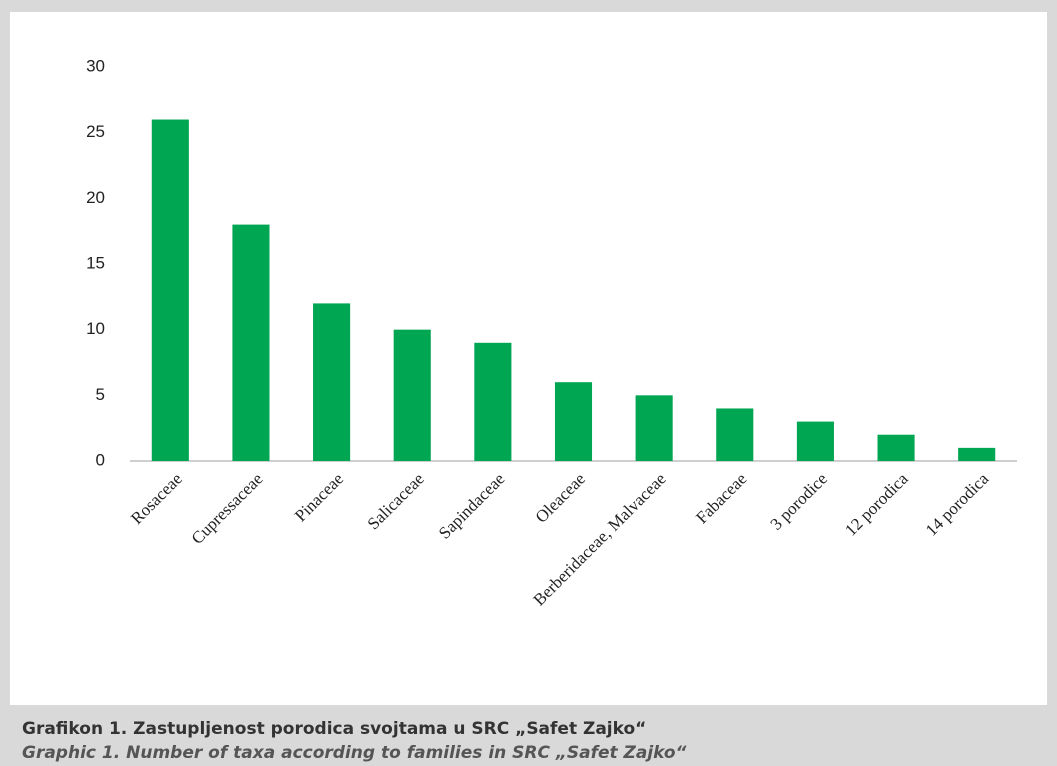 The image size is (1057, 766). What do you see at coordinates (95, 197) in the screenshot?
I see `y-tick-label: 20` at bounding box center [95, 197].